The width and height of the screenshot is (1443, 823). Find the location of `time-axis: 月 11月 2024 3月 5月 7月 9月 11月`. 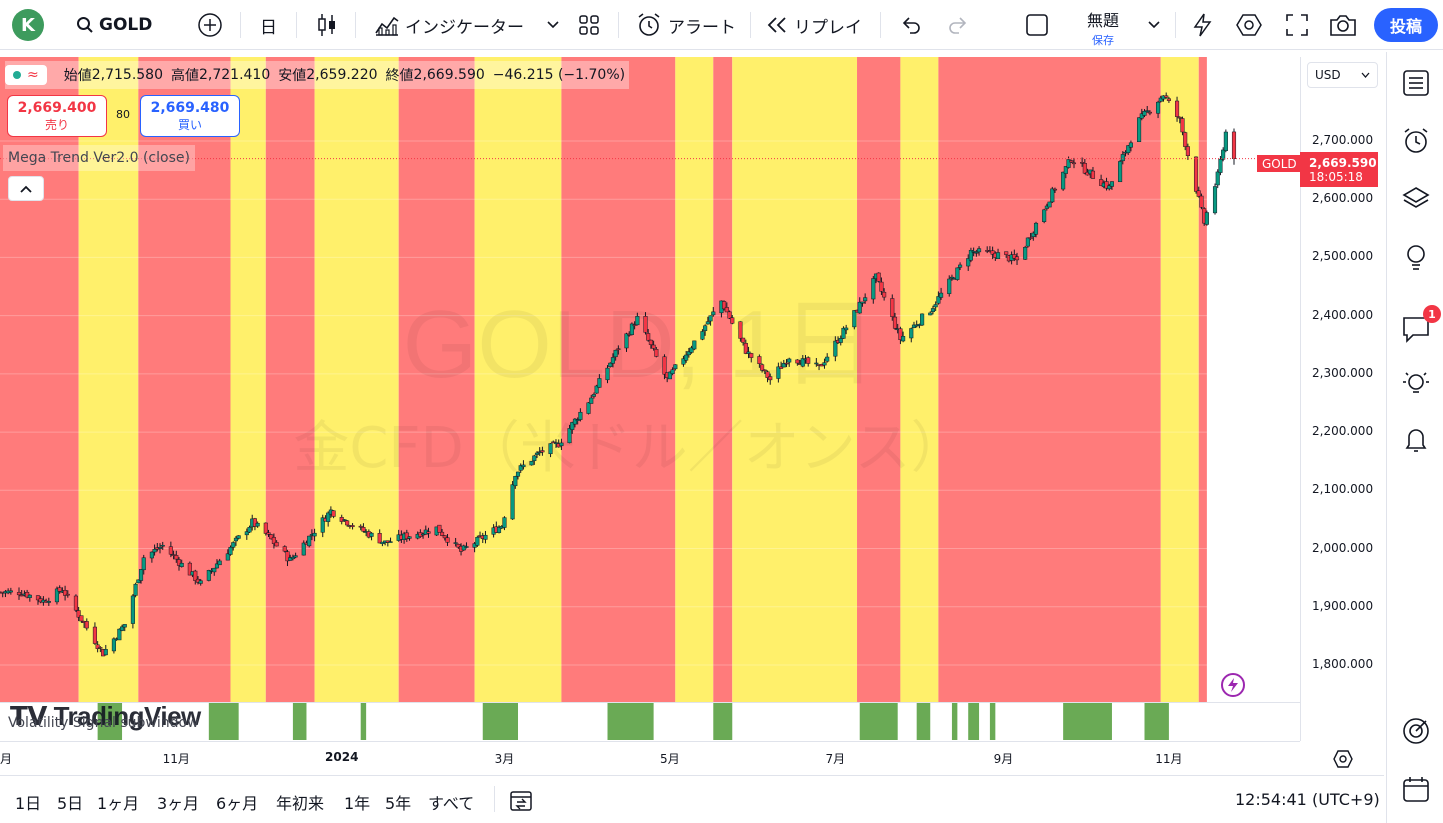

time-axis: 月 11月 2024 3月 5月 7月 9月 11月 is located at coordinates (650, 757).